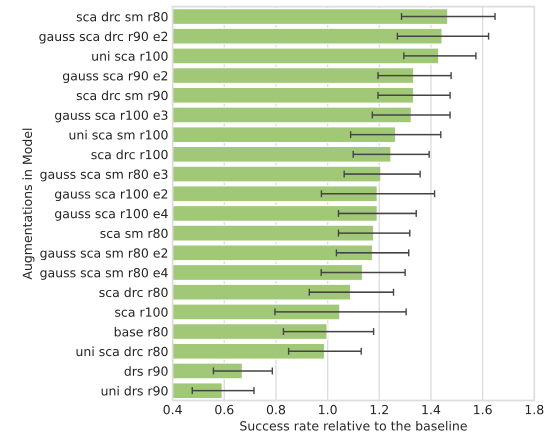 The width and height of the screenshot is (548, 445). What do you see at coordinates (146, 371) in the screenshot?
I see `y-tick-label: drs r90` at bounding box center [146, 371].